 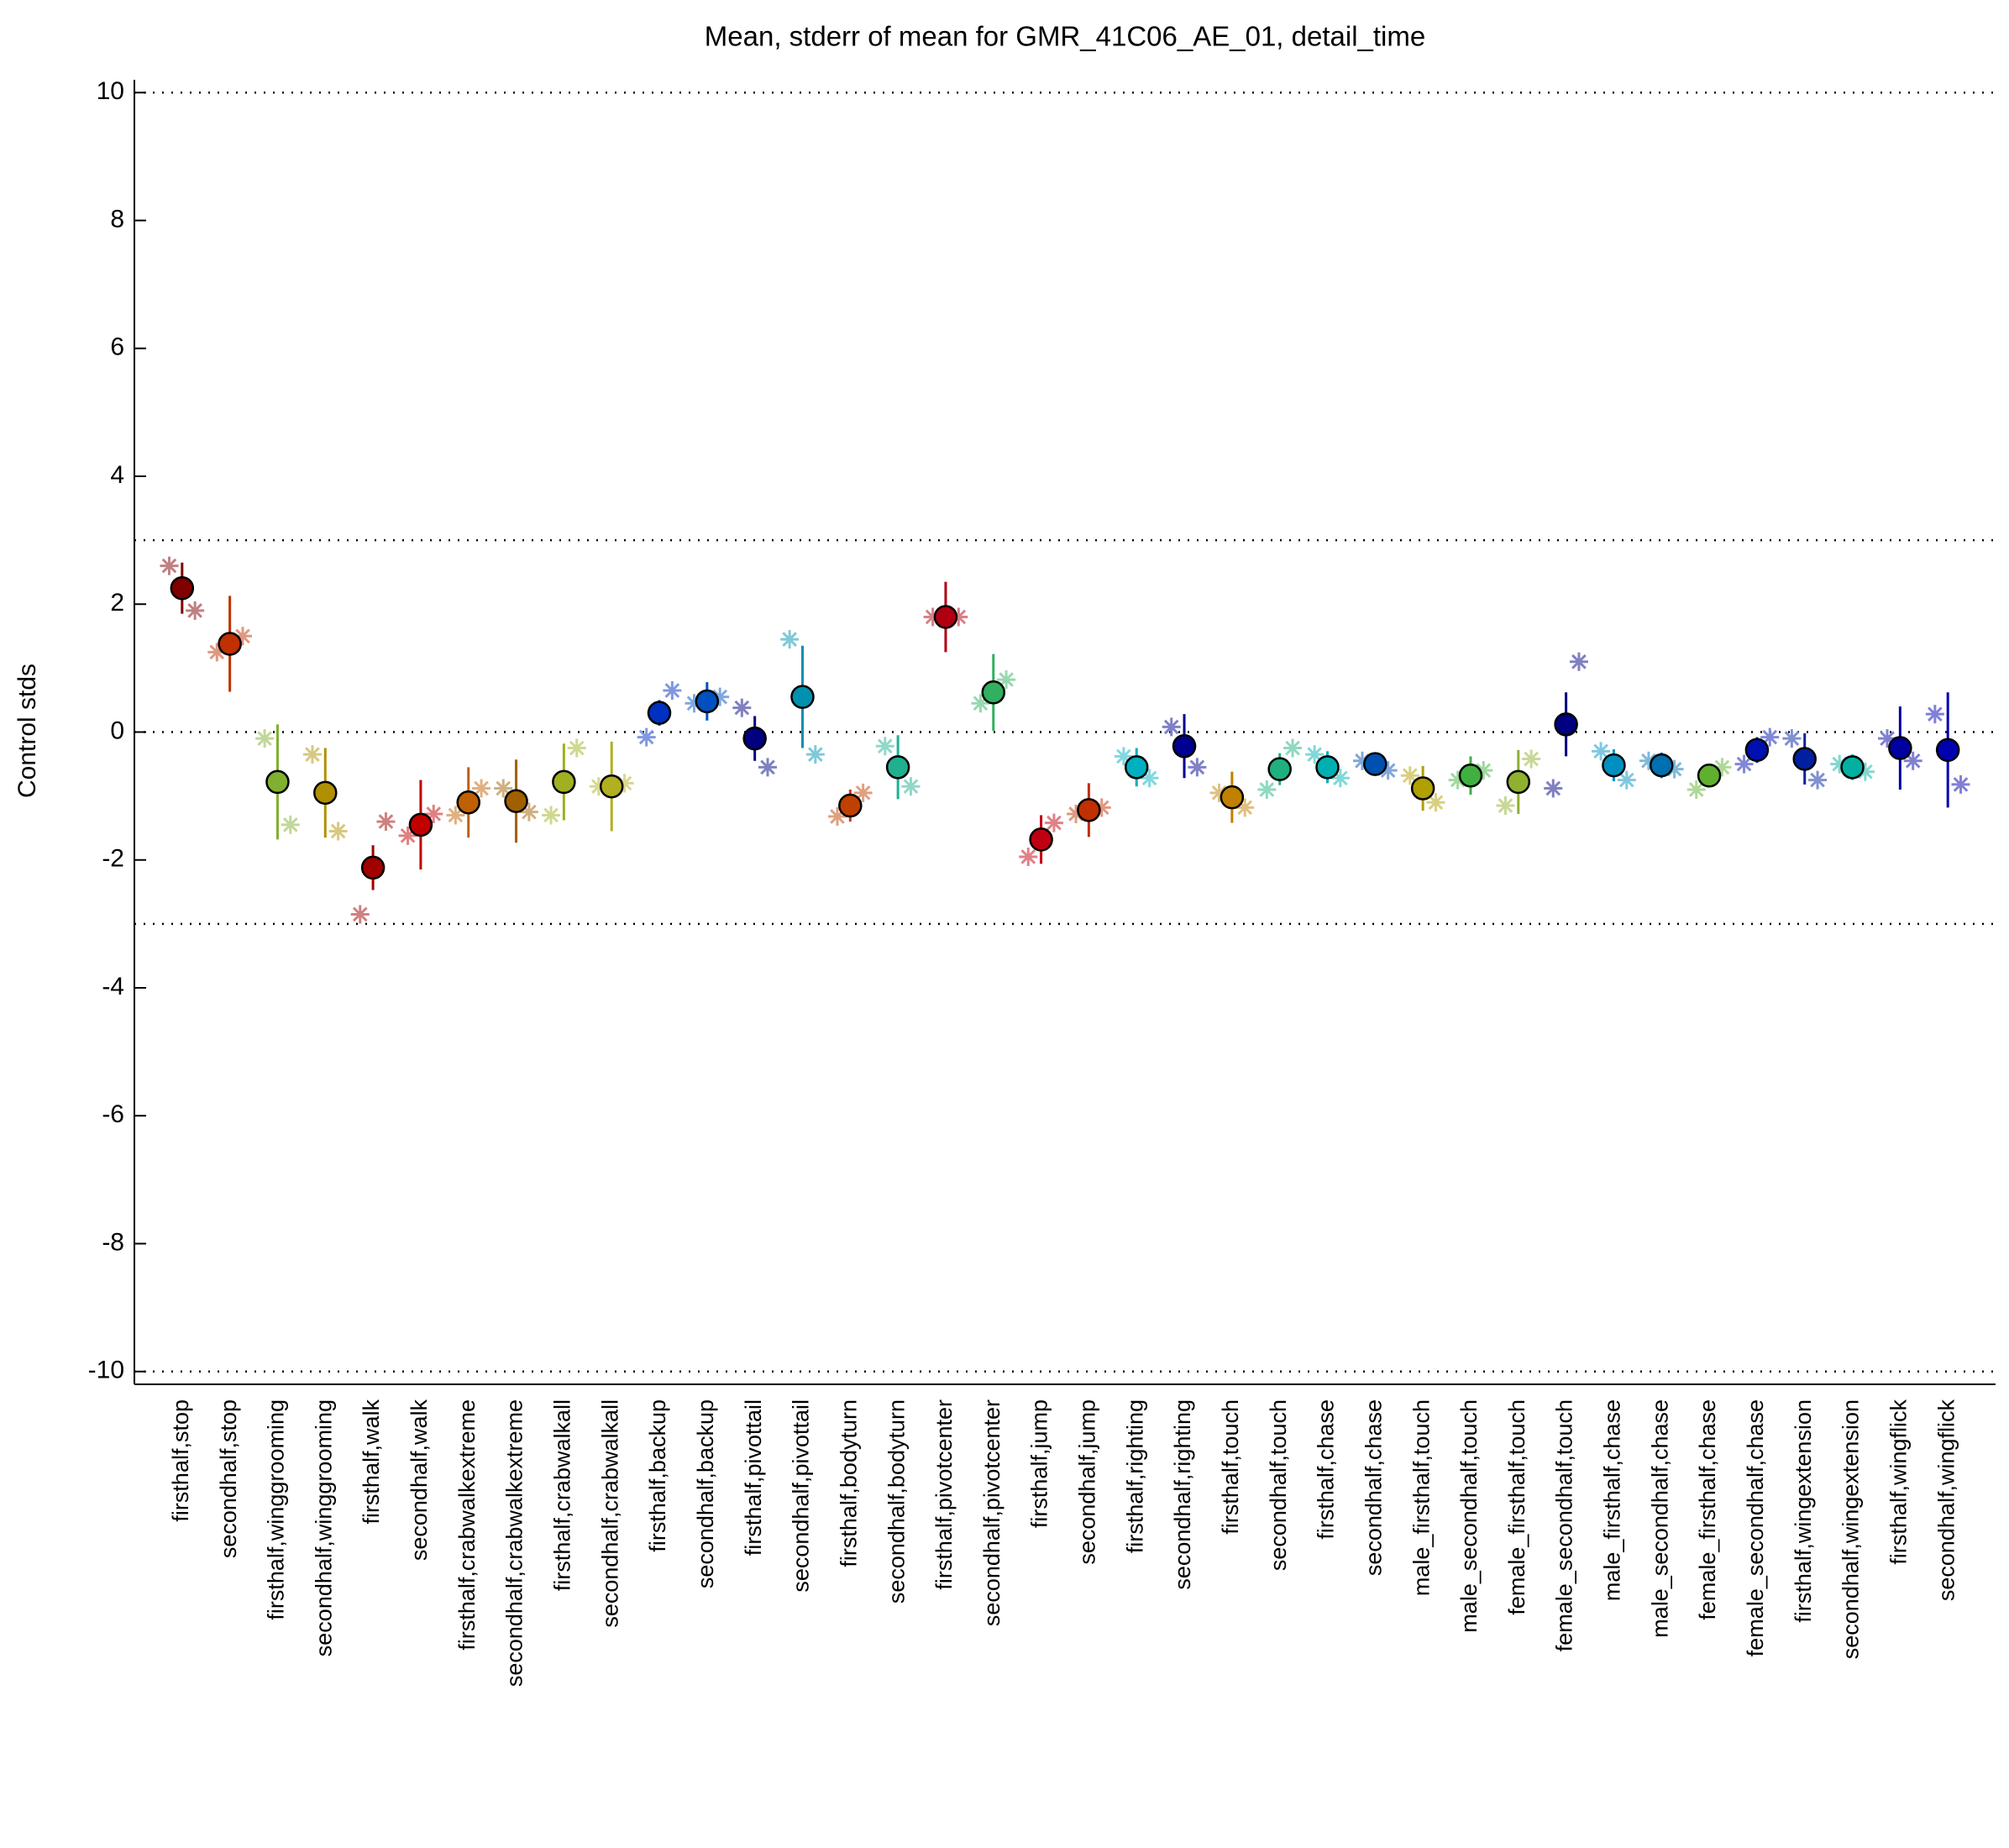 What do you see at coordinates (113, 986) in the screenshot?
I see `y-tick-label: -4` at bounding box center [113, 986].